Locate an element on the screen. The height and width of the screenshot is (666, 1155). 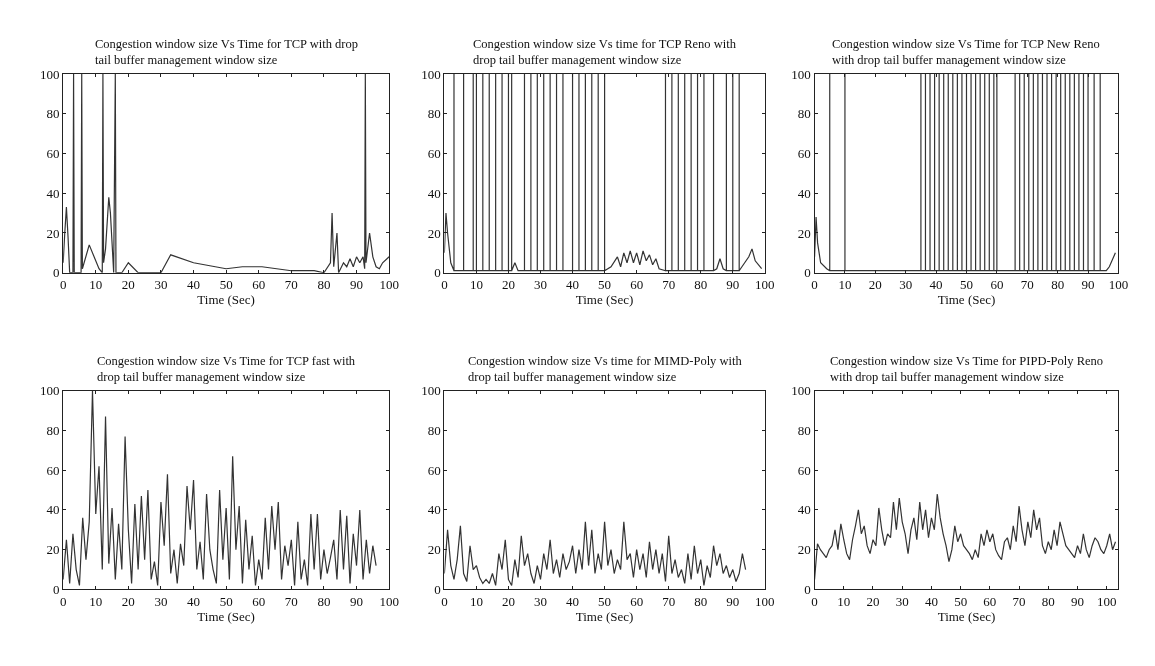
chart-title: Congestion window size Vs time for MIMD-Poly with drop tail buffer management window size is located at coordinates (605, 369).